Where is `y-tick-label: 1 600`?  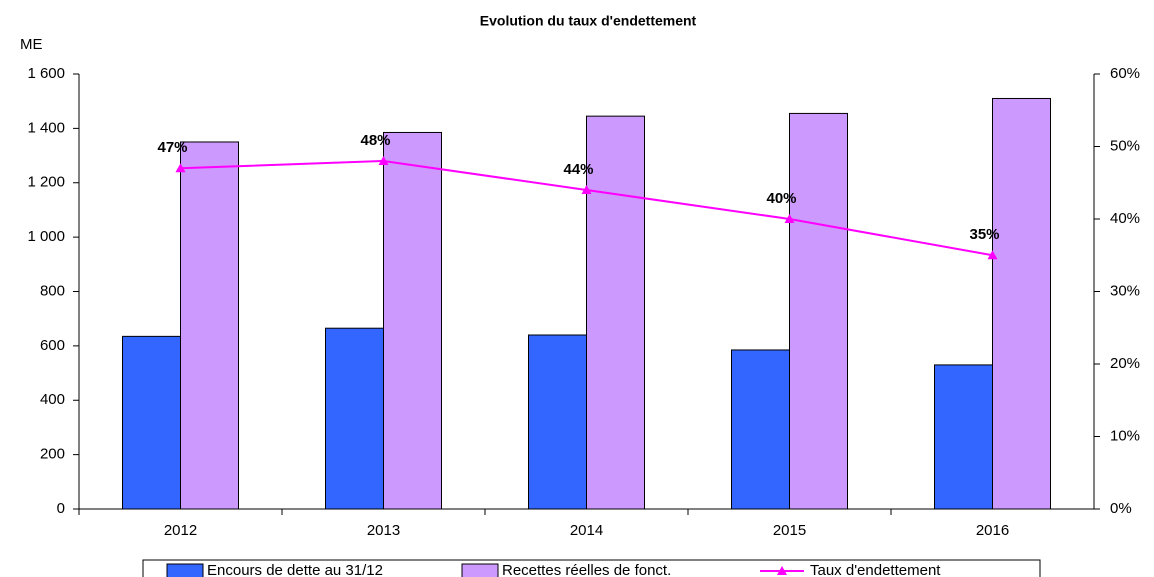
y-tick-label: 1 600 is located at coordinates (46, 73).